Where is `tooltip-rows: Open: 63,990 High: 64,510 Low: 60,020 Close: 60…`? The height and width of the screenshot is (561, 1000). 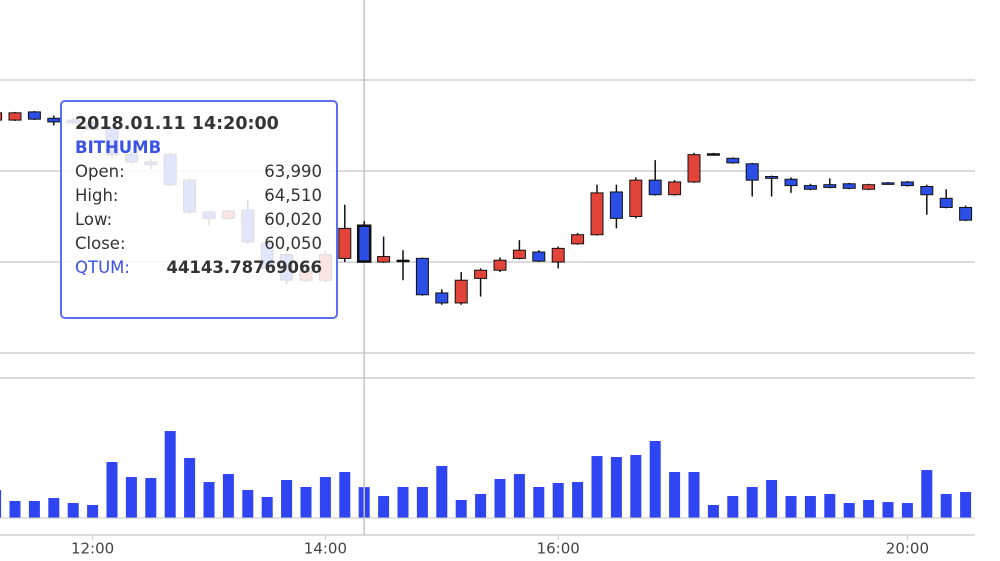
tooltip-rows: Open: 63,990 High: 64,510 Low: 60,020 Close: 60… is located at coordinates (198, 207).